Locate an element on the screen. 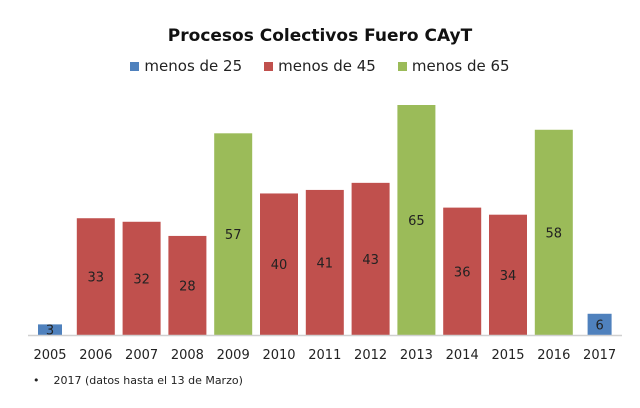  x-tick-label: 2016 is located at coordinates (553, 355).